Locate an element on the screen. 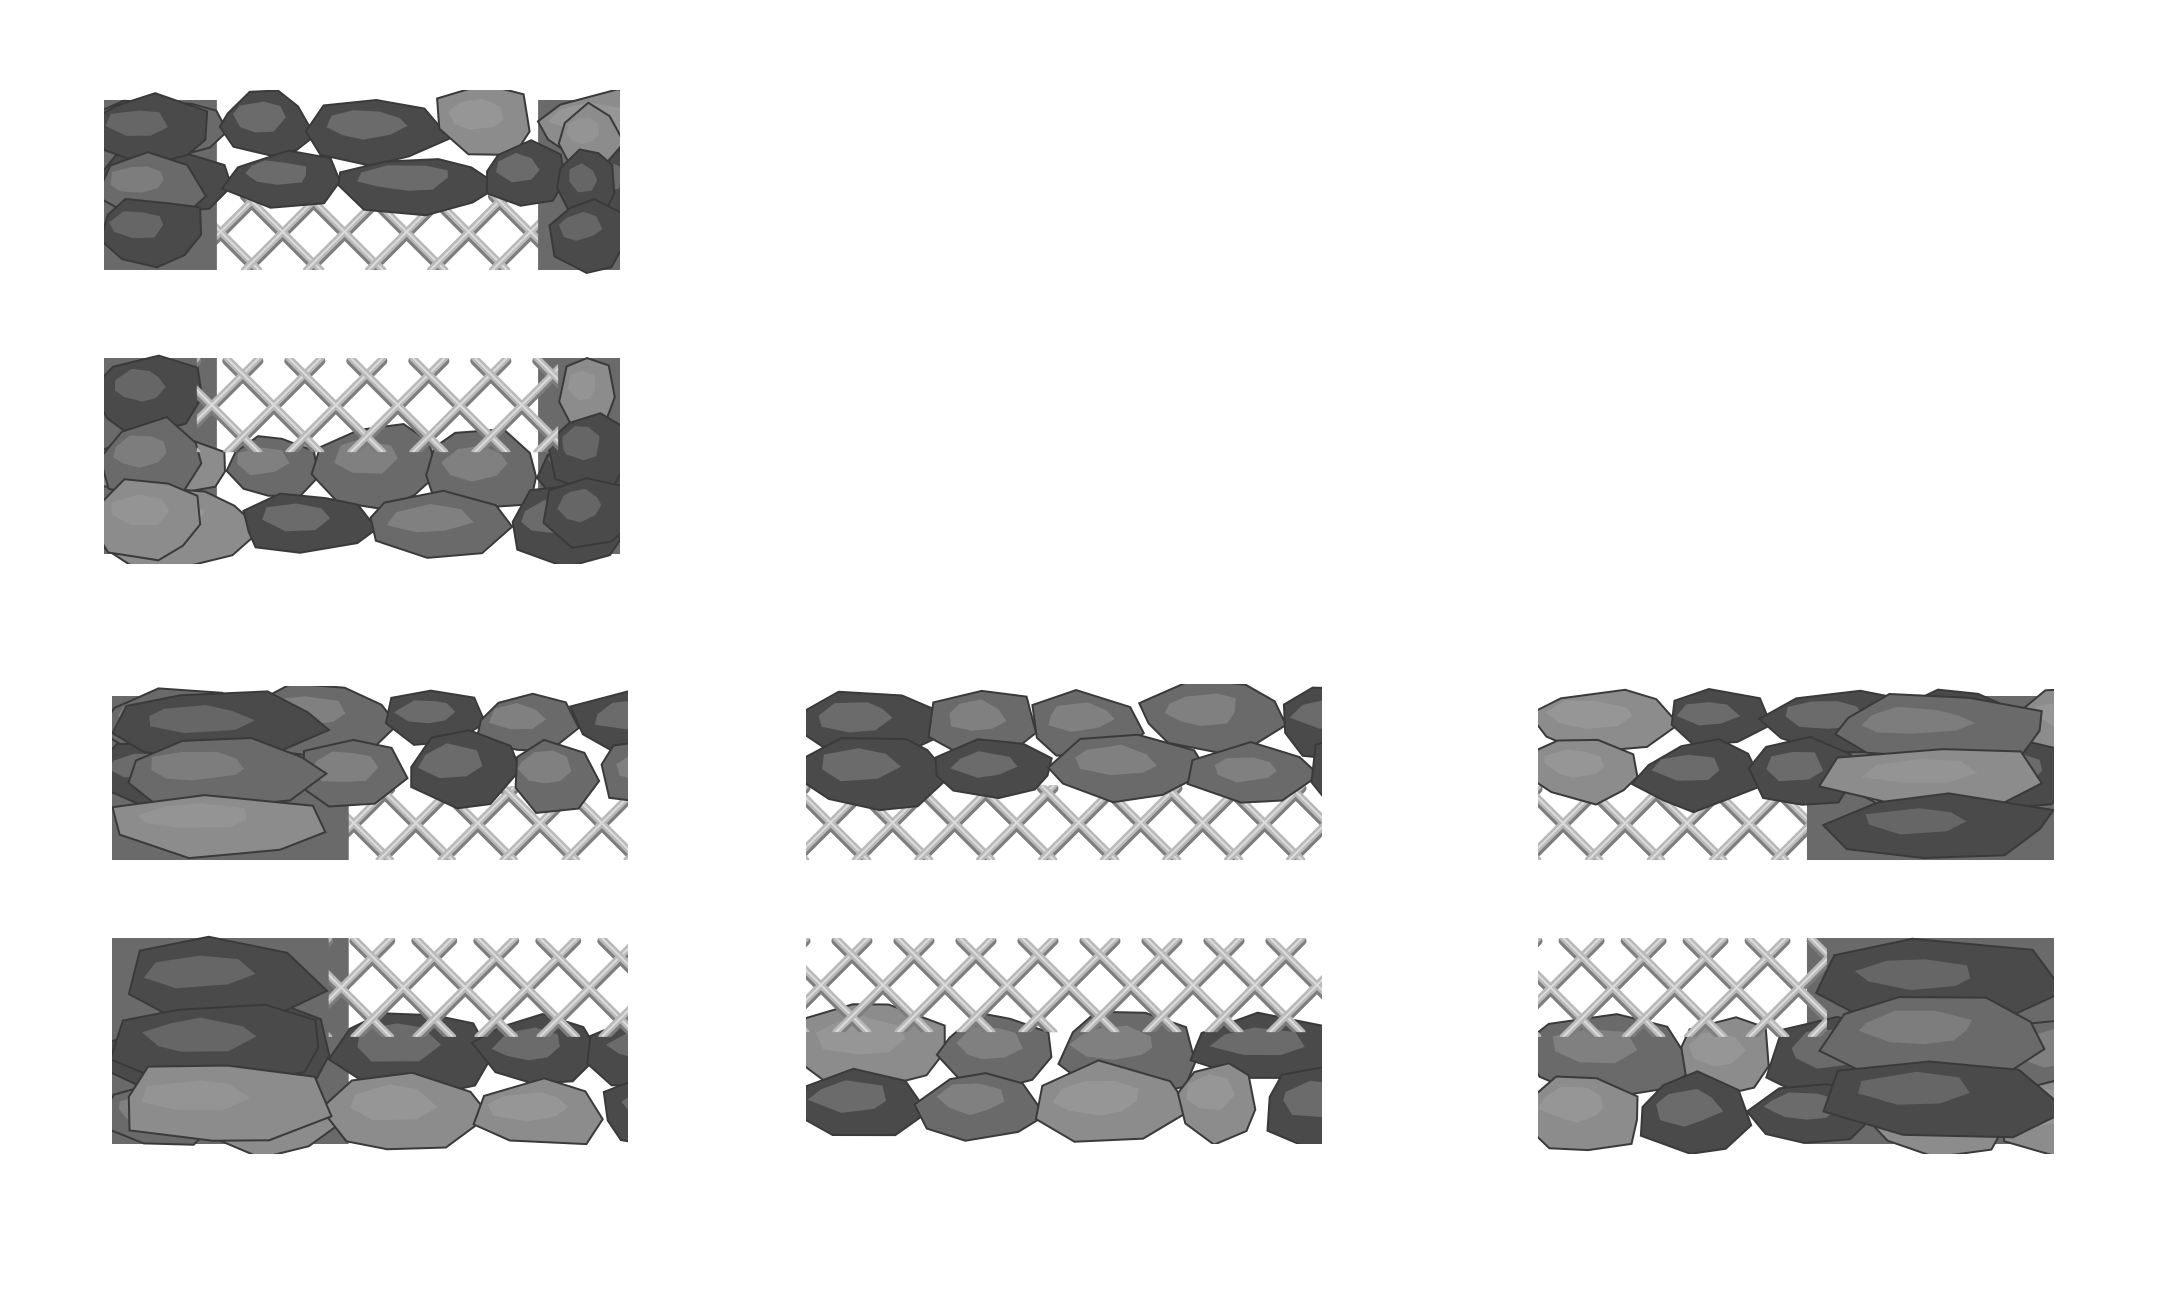  tile-bottom-middle is located at coordinates (1064, 1041).